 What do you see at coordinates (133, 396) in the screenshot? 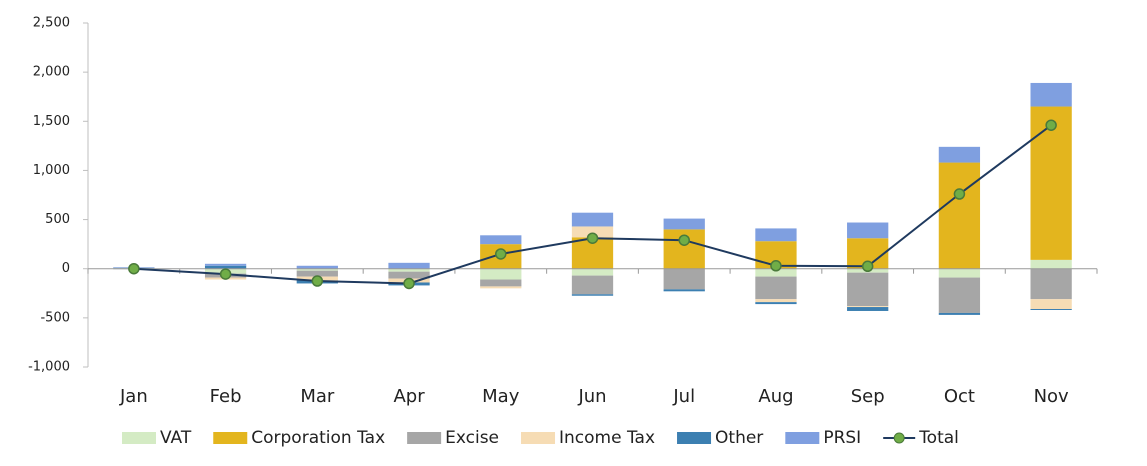
I see `x-tick-label: Jan` at bounding box center [133, 396].